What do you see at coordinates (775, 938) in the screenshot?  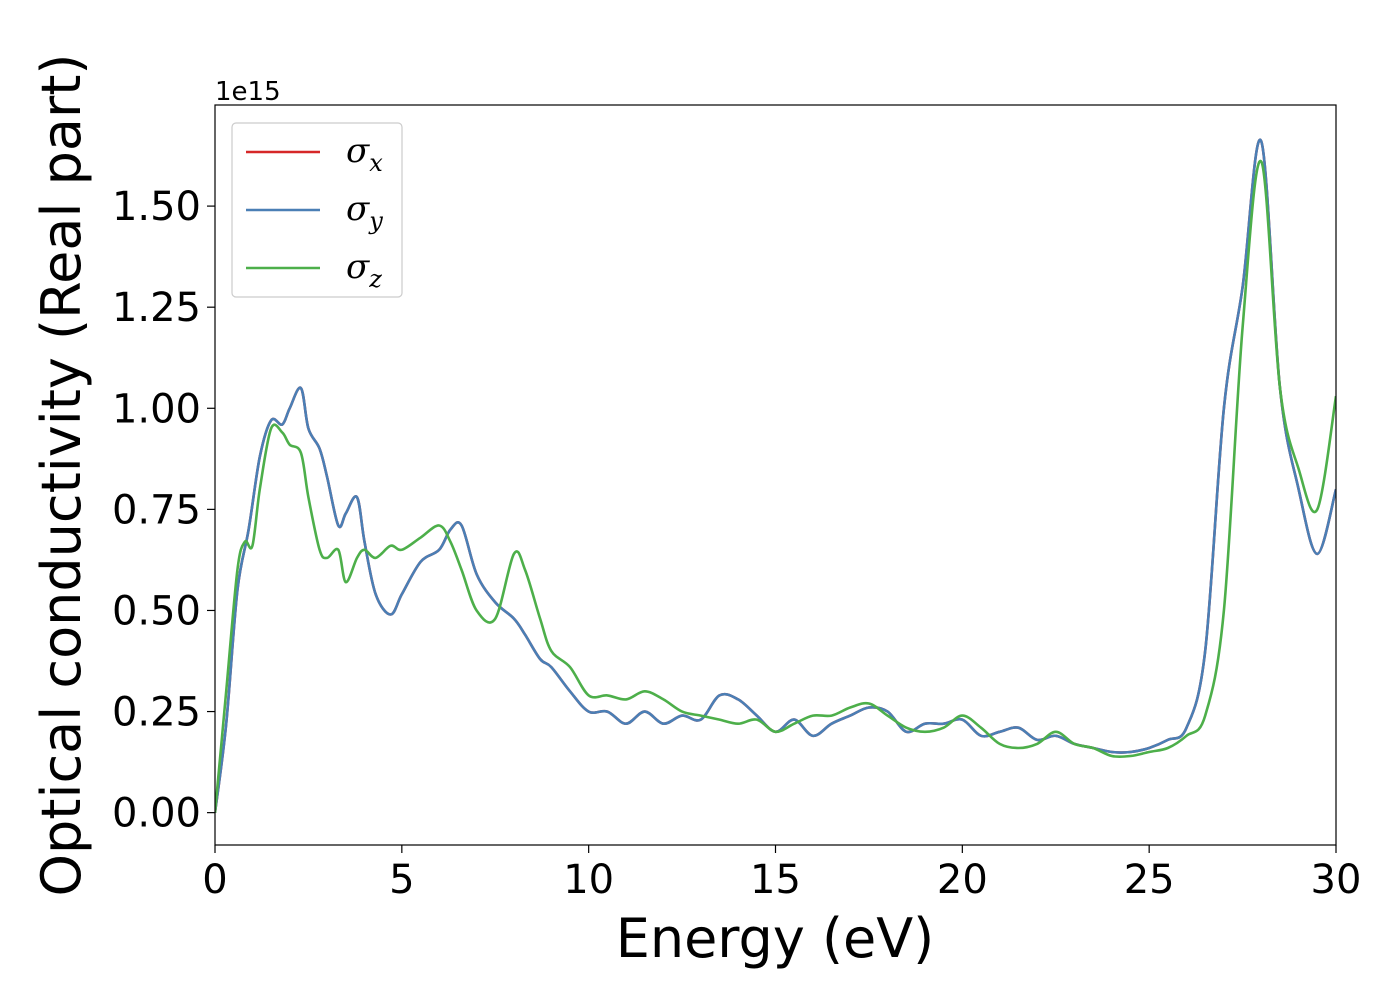 I see `x-axis-label: Energy (eV)` at bounding box center [775, 938].